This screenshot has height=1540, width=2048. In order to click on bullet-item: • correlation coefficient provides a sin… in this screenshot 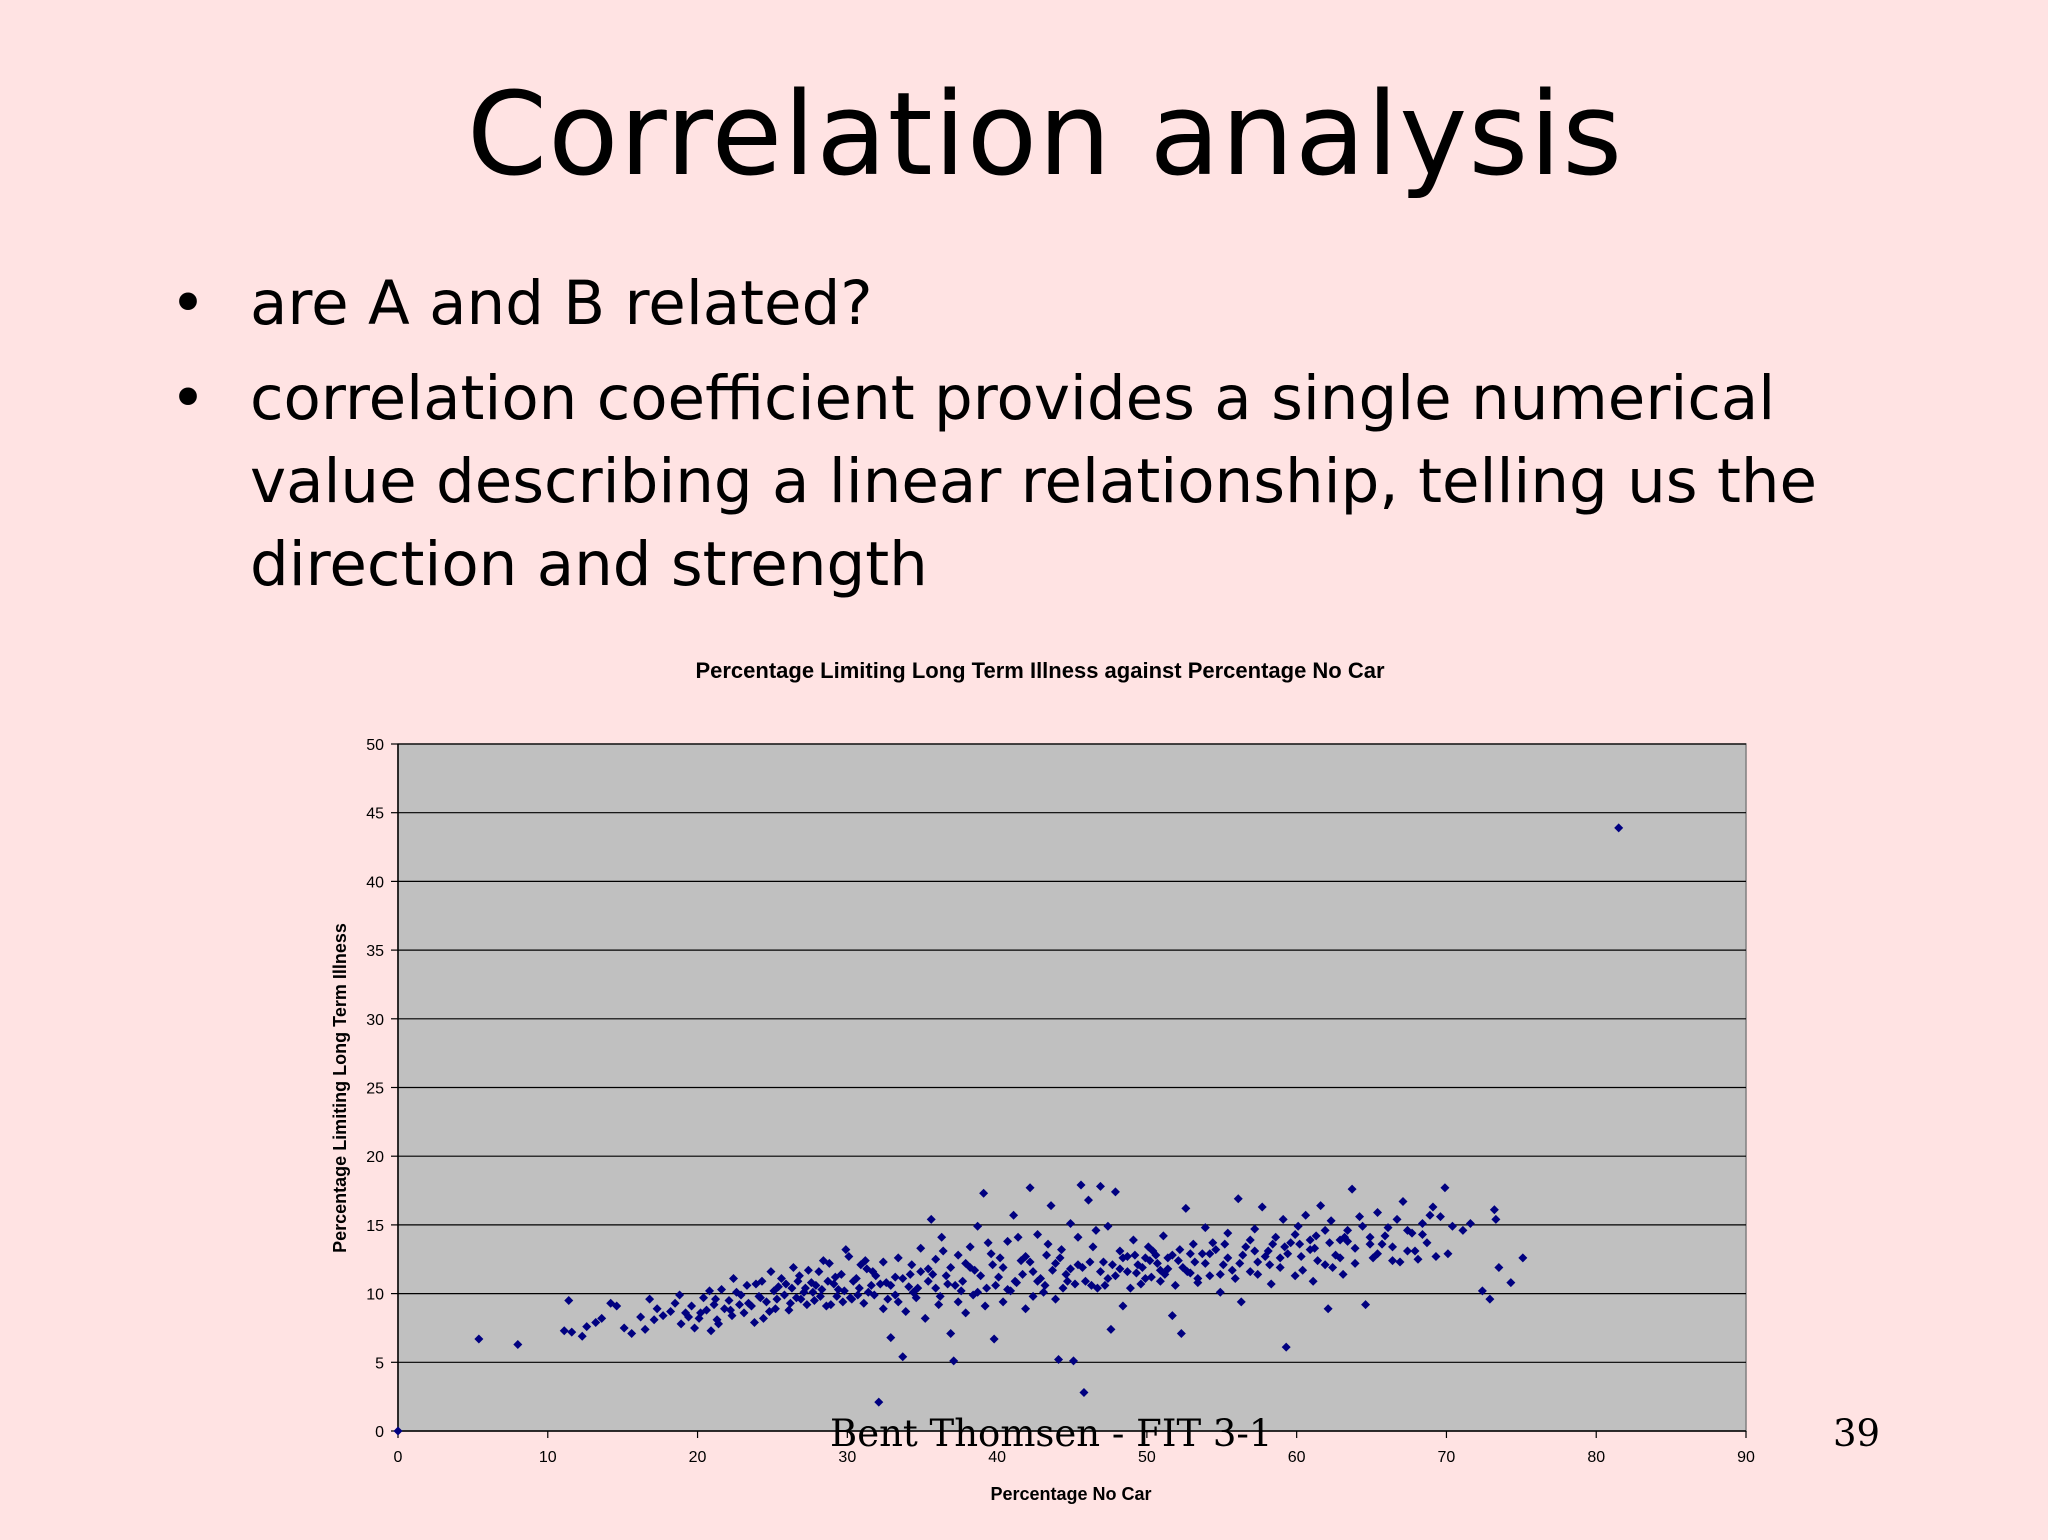, I will do `click(1020, 481)`.